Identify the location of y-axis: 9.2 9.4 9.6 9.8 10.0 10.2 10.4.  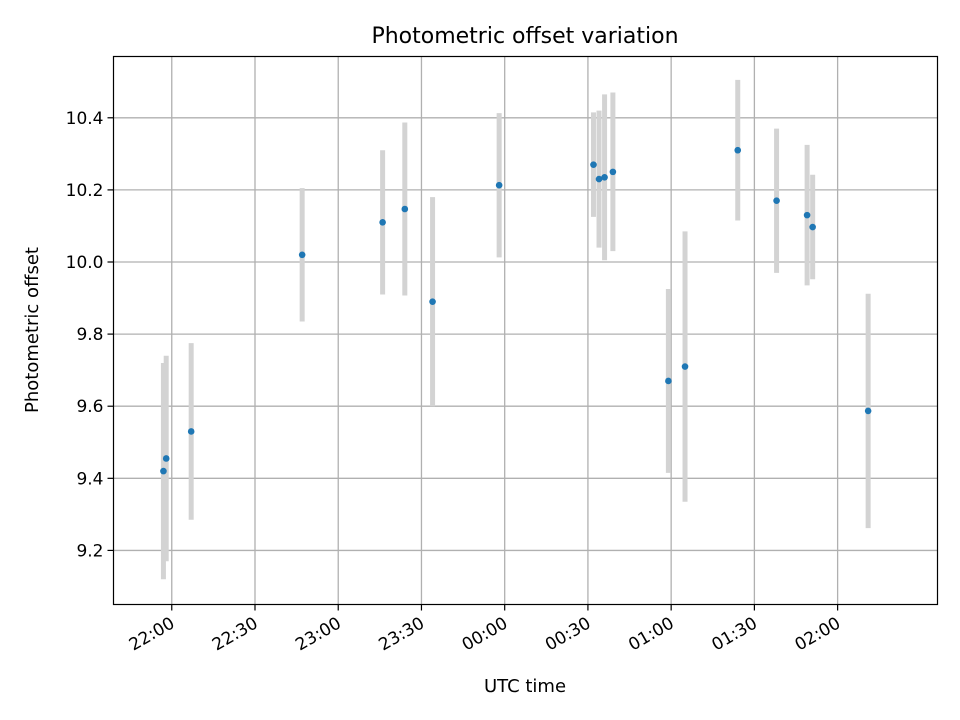
(90, 335).